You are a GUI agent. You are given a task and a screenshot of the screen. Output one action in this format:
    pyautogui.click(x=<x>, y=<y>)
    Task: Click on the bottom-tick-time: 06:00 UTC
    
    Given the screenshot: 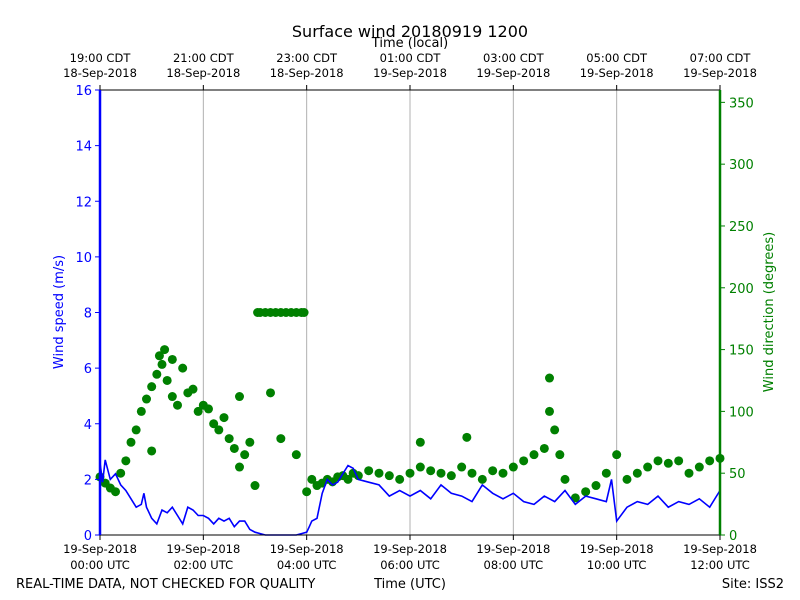 What is the action you would take?
    pyautogui.click(x=410, y=565)
    